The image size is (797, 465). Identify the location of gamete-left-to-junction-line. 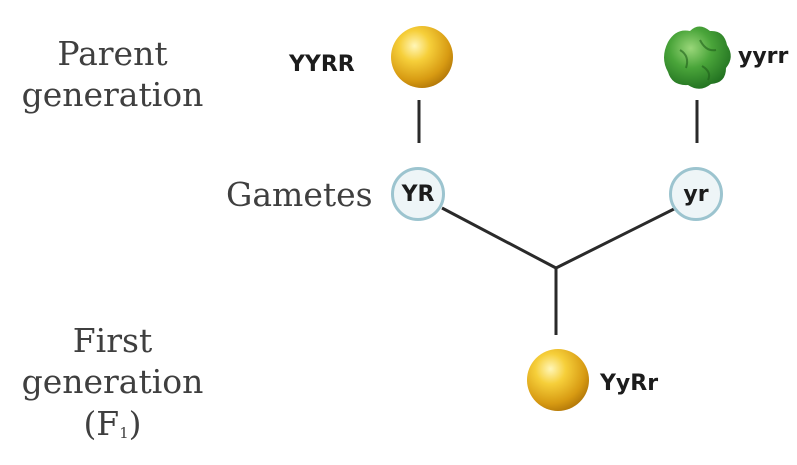
(499, 238).